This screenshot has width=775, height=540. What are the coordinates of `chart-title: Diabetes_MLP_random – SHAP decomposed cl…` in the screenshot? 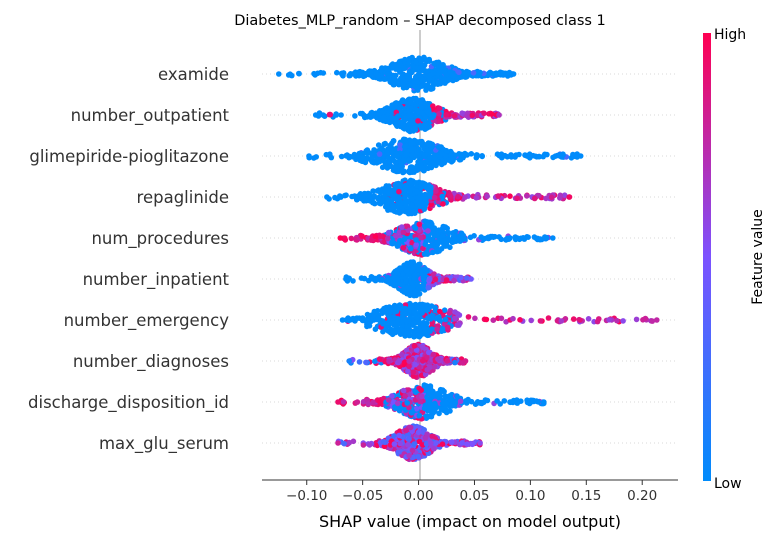 It's located at (420, 21).